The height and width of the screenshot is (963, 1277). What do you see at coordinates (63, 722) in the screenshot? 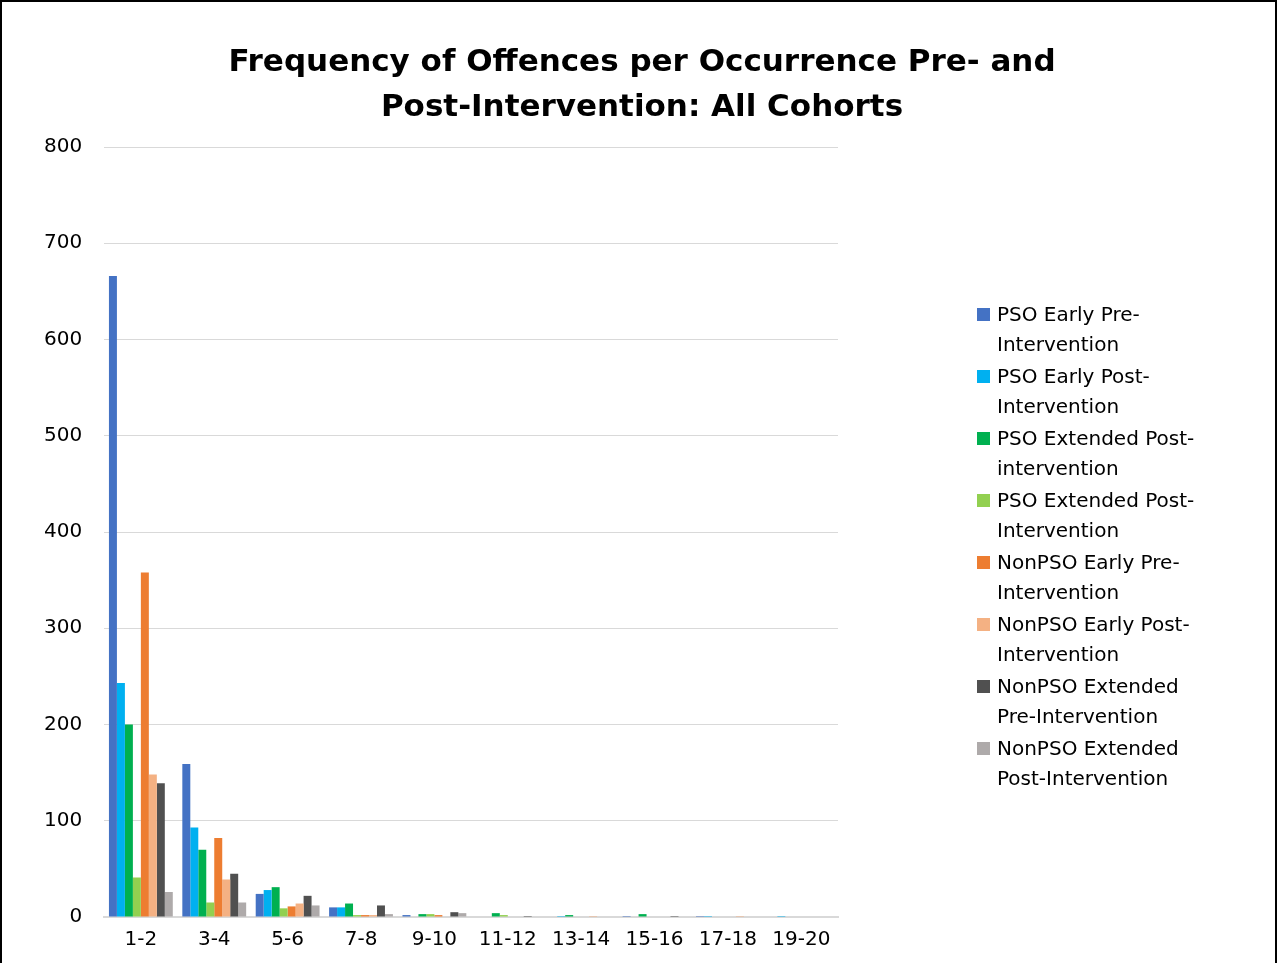
I see `y-tick-label: 200` at bounding box center [63, 722].